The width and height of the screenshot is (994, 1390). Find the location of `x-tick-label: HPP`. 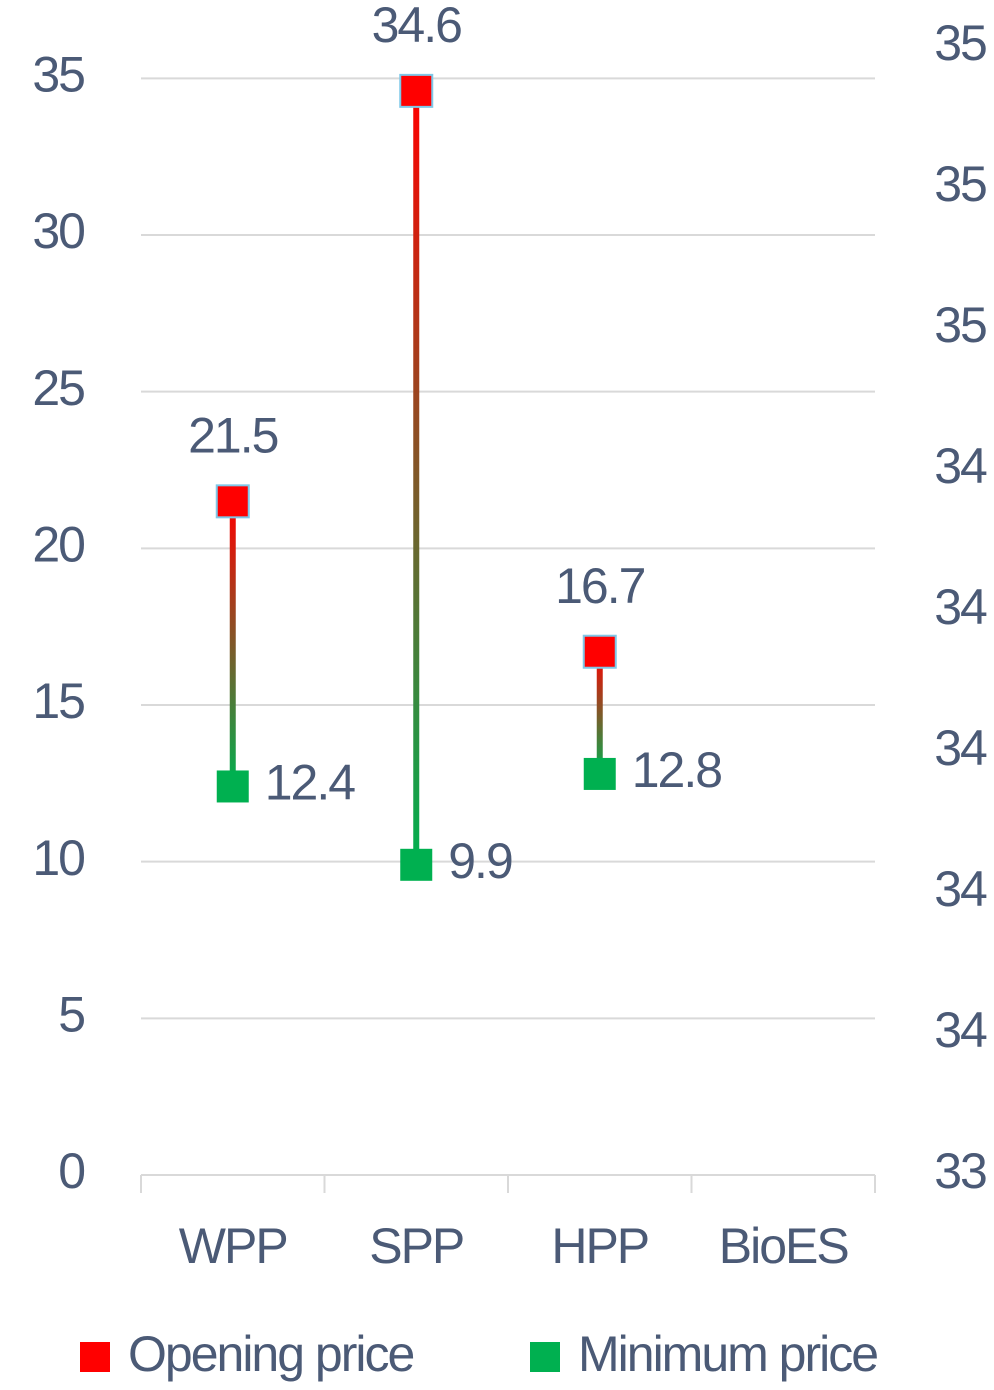

x-tick-label: HPP is located at coordinates (599, 1246).